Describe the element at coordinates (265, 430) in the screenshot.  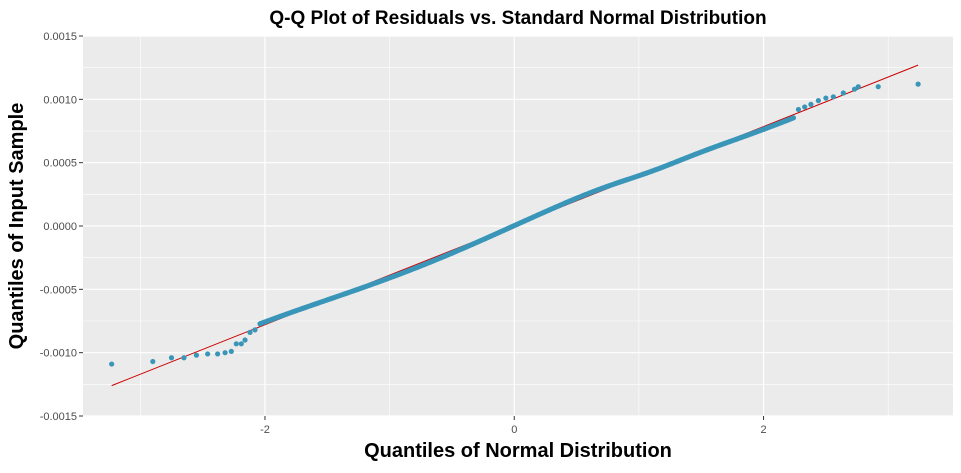
I see `x-tick-label: -2` at that location.